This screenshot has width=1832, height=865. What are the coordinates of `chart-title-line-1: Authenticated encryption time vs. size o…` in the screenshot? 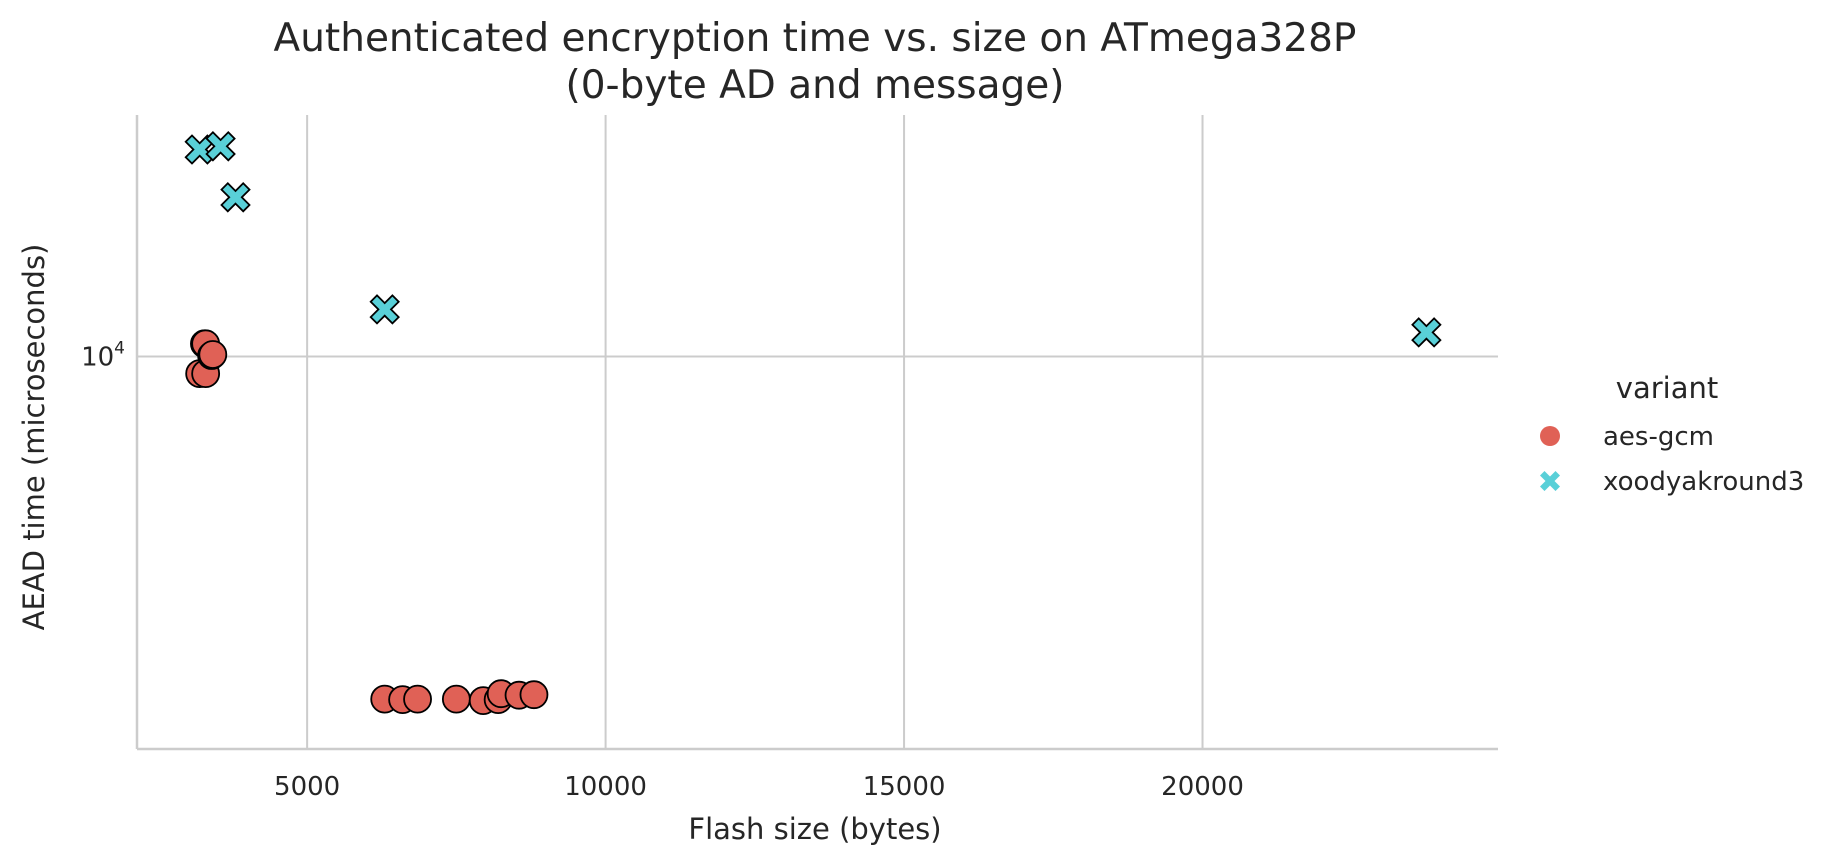 It's located at (815, 38).